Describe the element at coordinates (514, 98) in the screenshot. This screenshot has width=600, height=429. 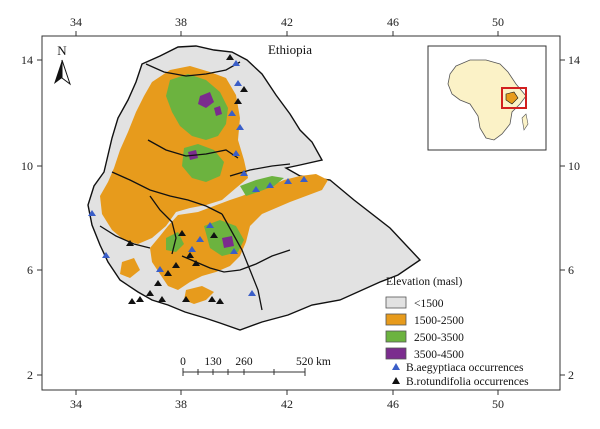
I see `ethiopia-highlight-box` at that location.